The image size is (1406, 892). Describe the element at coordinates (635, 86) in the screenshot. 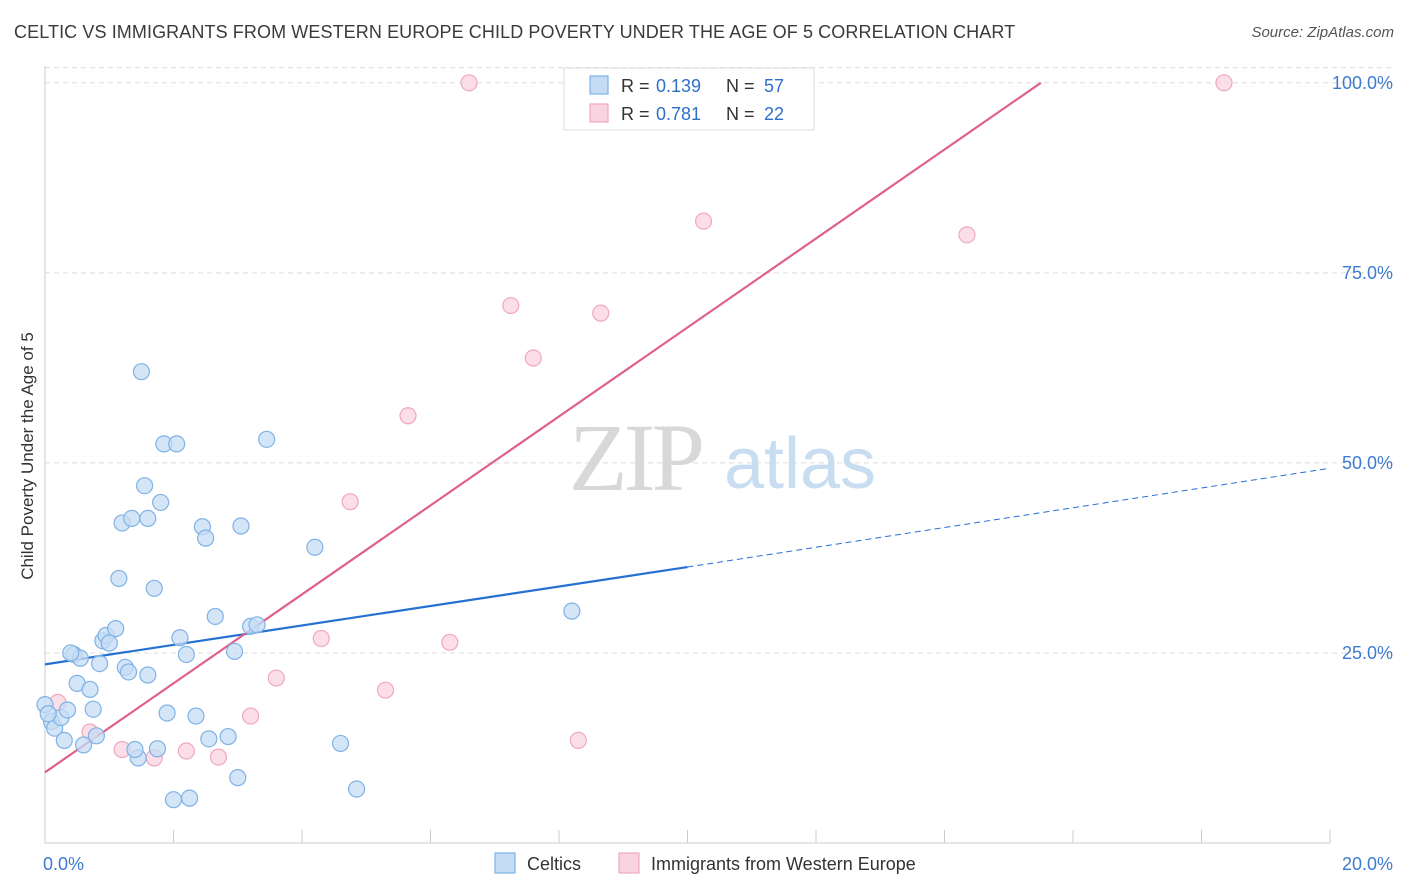

I see `stats-r-label-celtics: R =` at that location.